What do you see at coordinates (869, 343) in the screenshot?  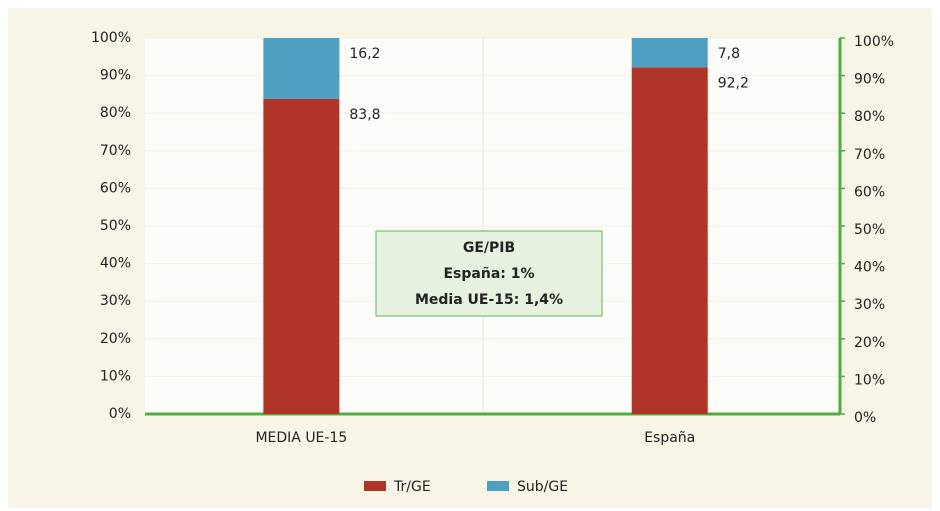 I see `y2-tick-label: 20%` at bounding box center [869, 343].